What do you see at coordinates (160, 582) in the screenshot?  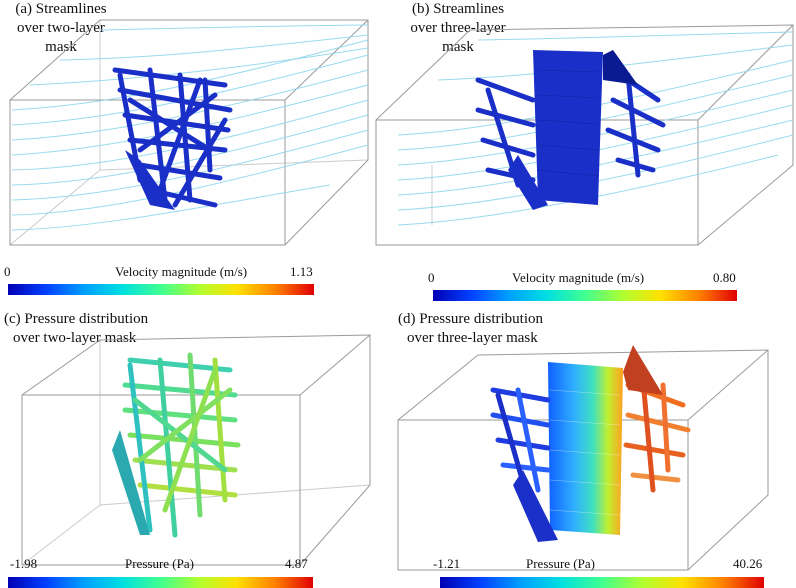 I see `colorbar-c` at bounding box center [160, 582].